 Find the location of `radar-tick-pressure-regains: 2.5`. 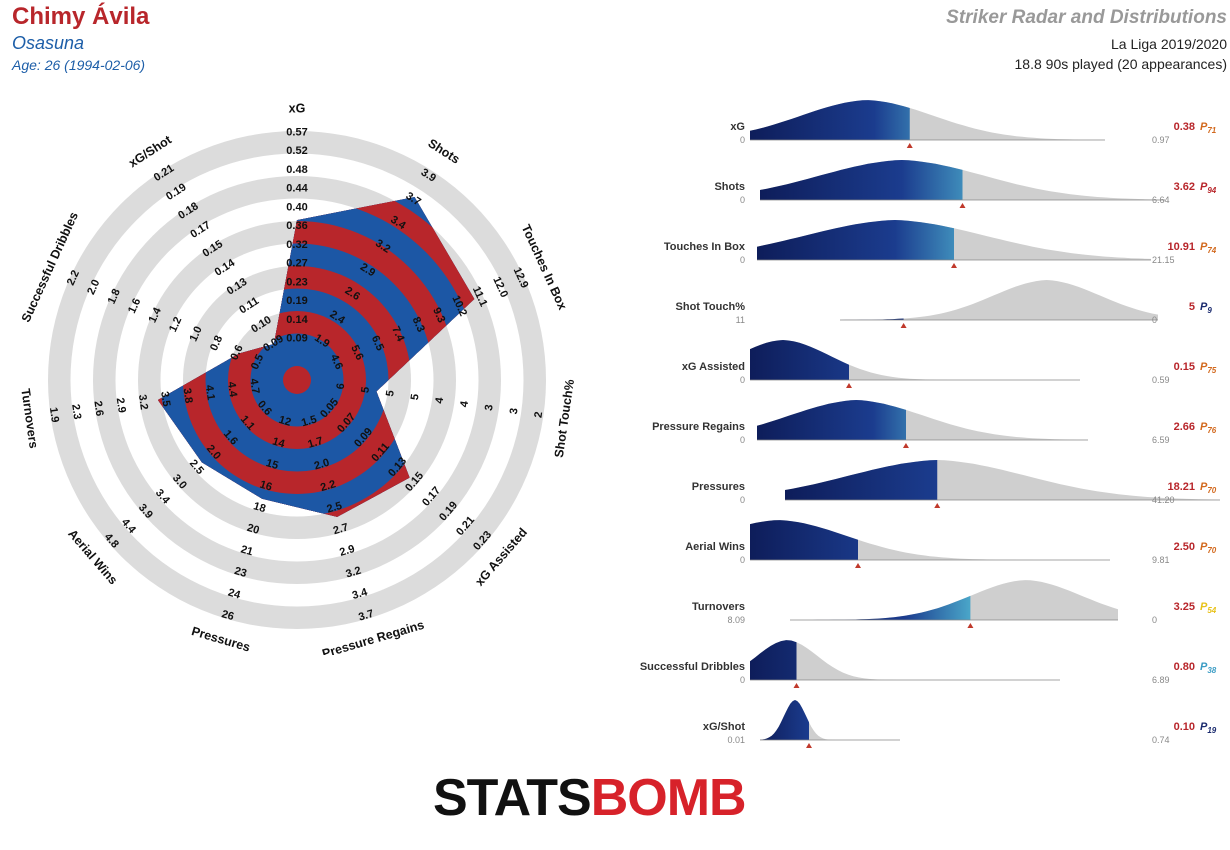

radar-tick-pressure-regains: 2.5 is located at coordinates (334, 508).